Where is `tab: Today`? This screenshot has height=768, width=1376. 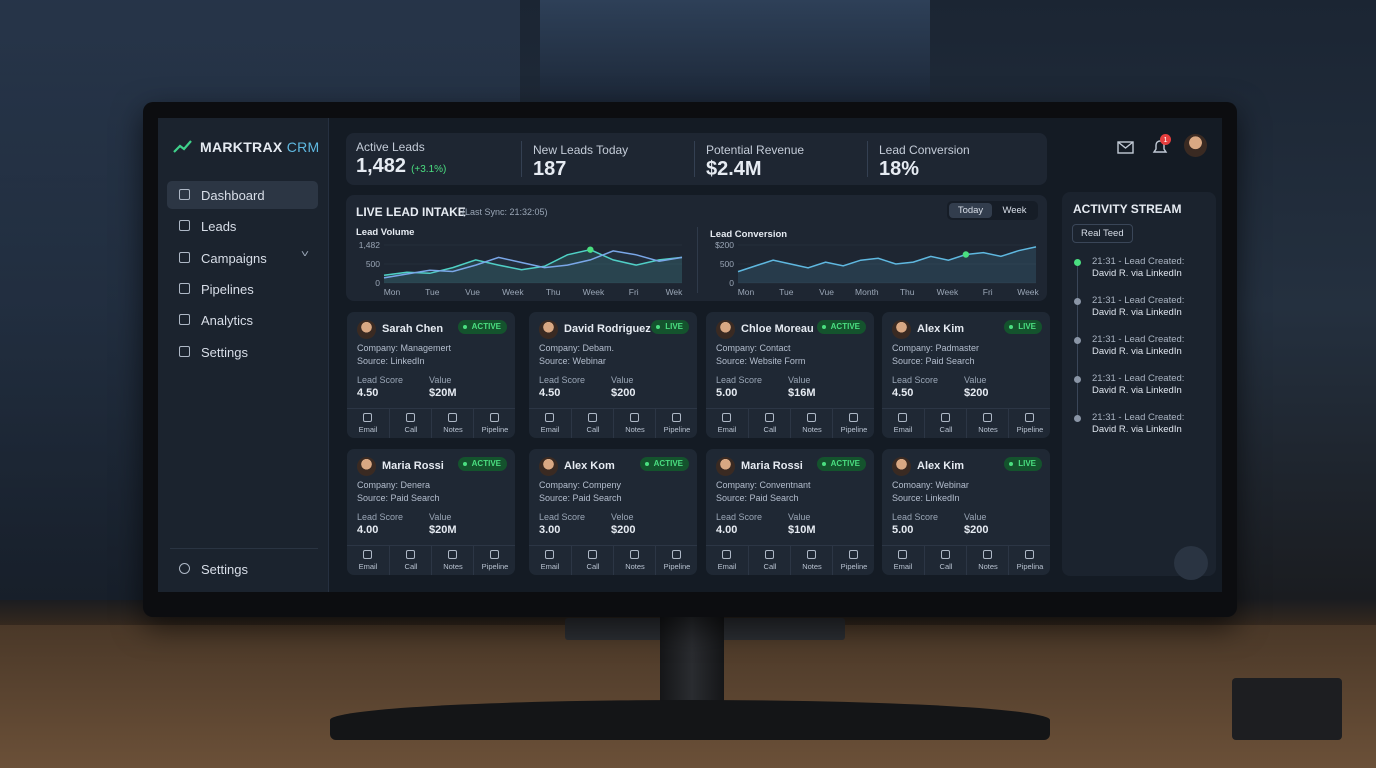 tab: Today is located at coordinates (970, 210).